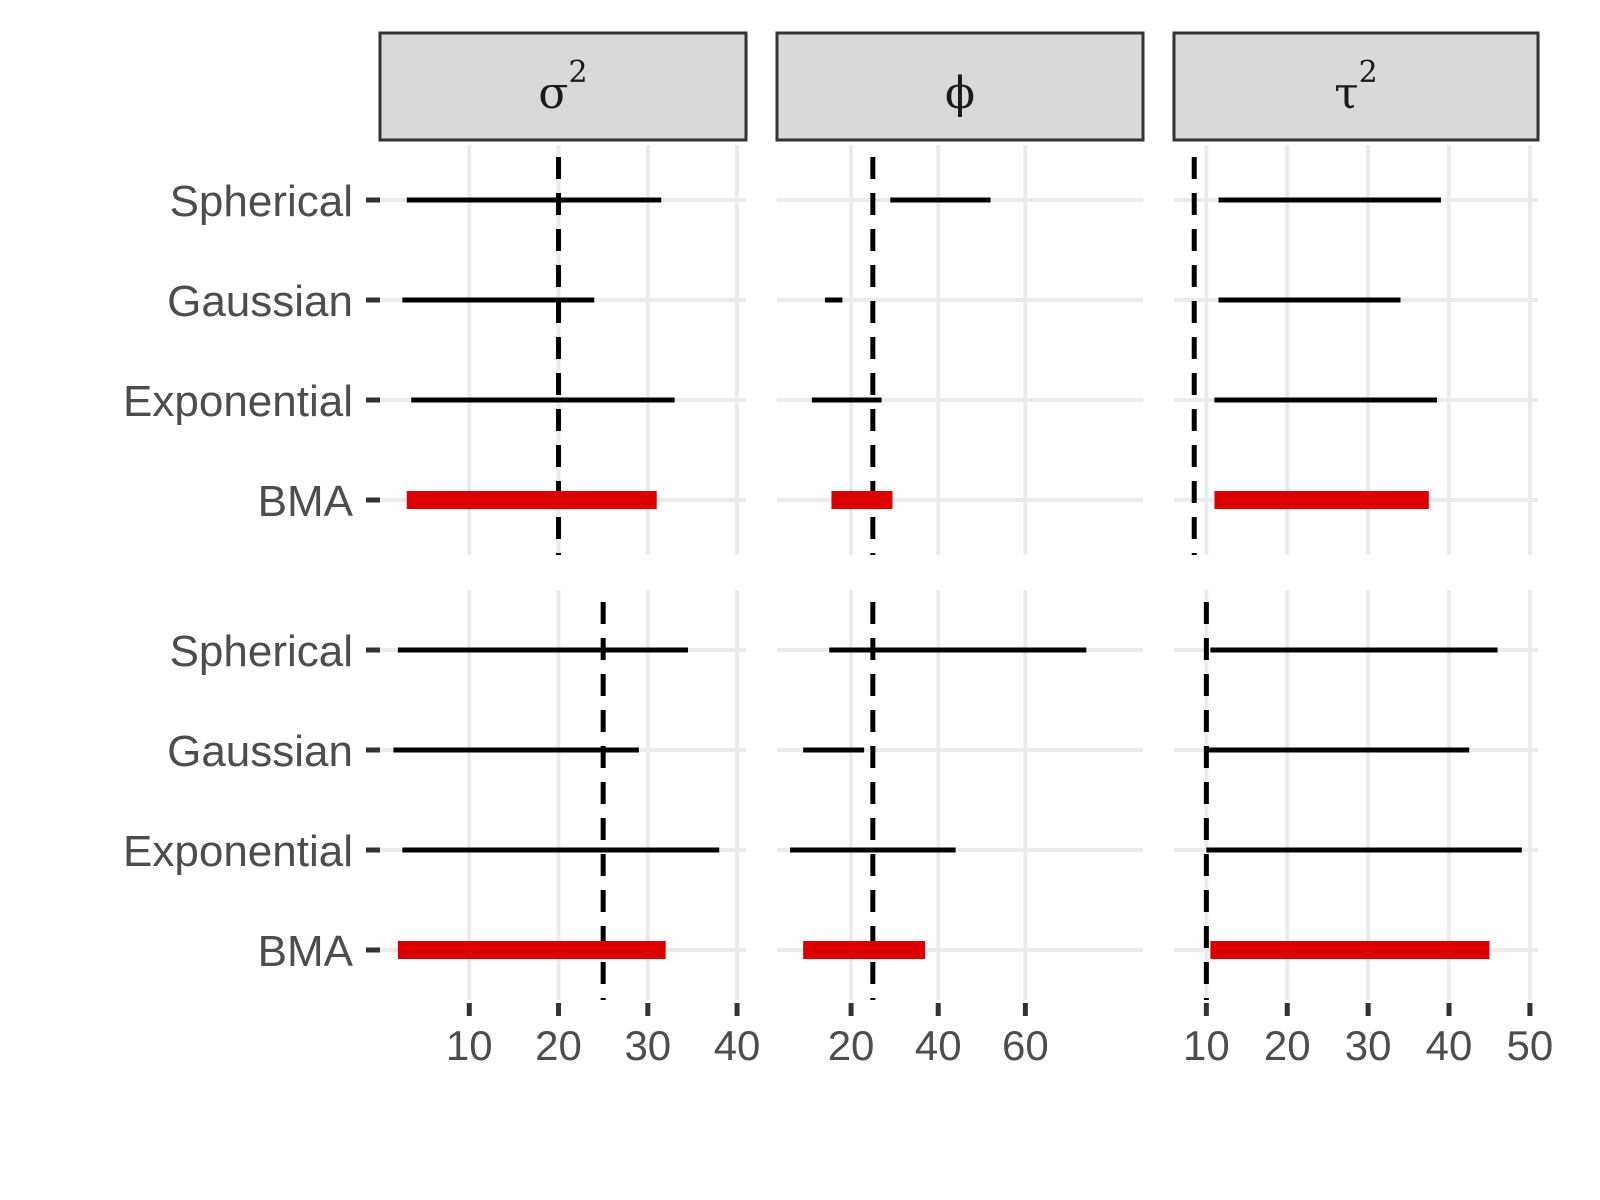  I want to click on facet-strips: σ2 ϕ τ2, so click(959, 86).